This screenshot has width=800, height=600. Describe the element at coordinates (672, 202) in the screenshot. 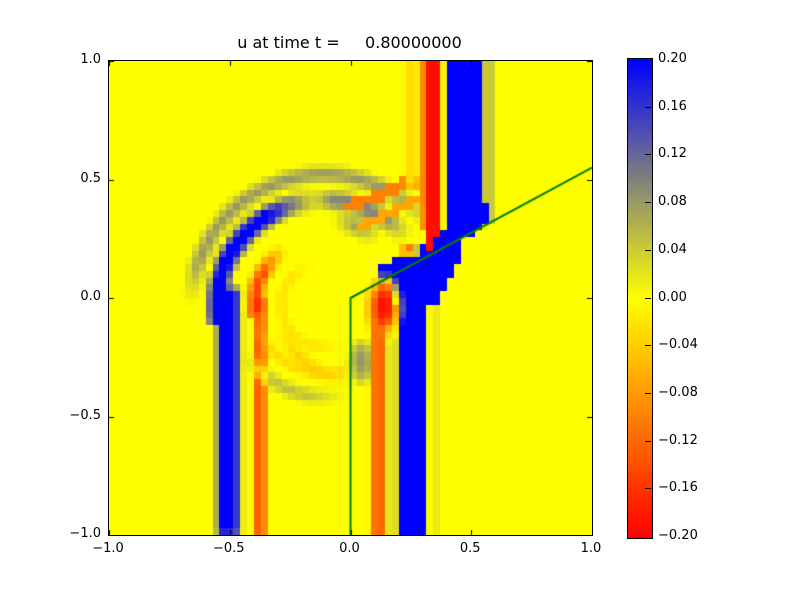

I see `colorbar-tick-label: 0.08` at that location.